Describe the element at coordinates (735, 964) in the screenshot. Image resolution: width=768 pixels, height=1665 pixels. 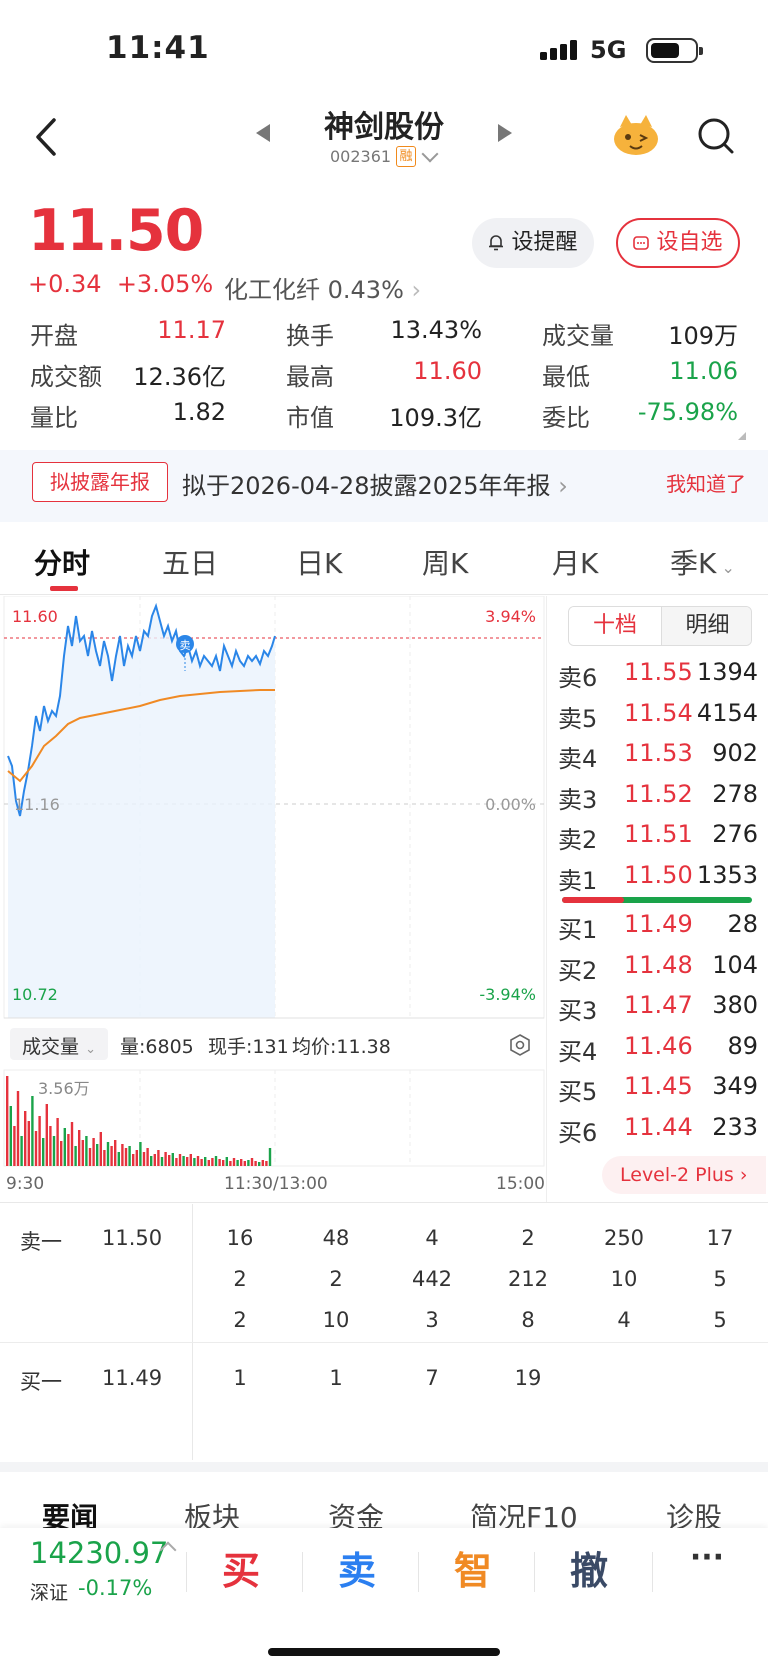
I see `bid-qty: 104` at that location.